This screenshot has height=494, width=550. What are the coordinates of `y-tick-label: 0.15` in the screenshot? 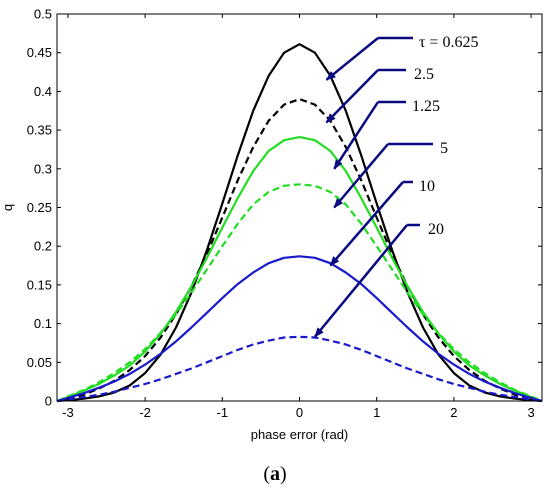 It's located at (39, 284).